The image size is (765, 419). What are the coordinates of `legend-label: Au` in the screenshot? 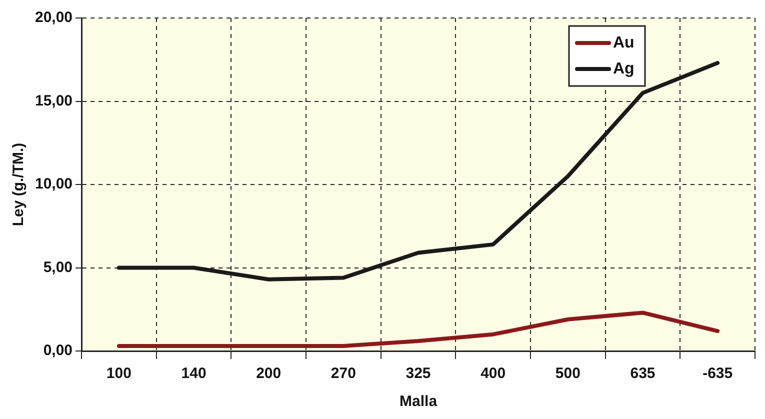 It's located at (623, 43).